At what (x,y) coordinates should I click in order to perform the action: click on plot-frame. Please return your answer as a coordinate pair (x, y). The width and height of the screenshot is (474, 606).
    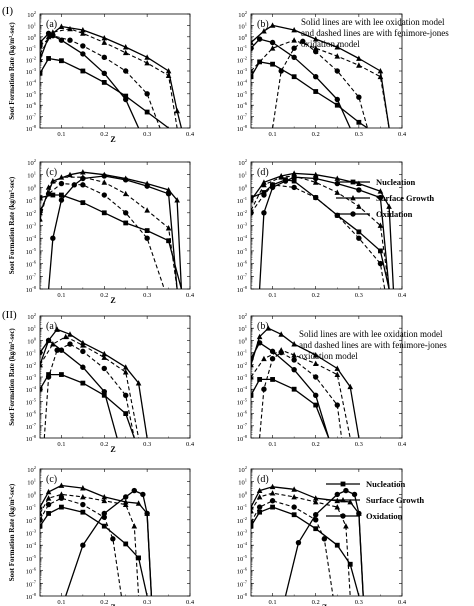
    Looking at the image, I should click on (115, 532).